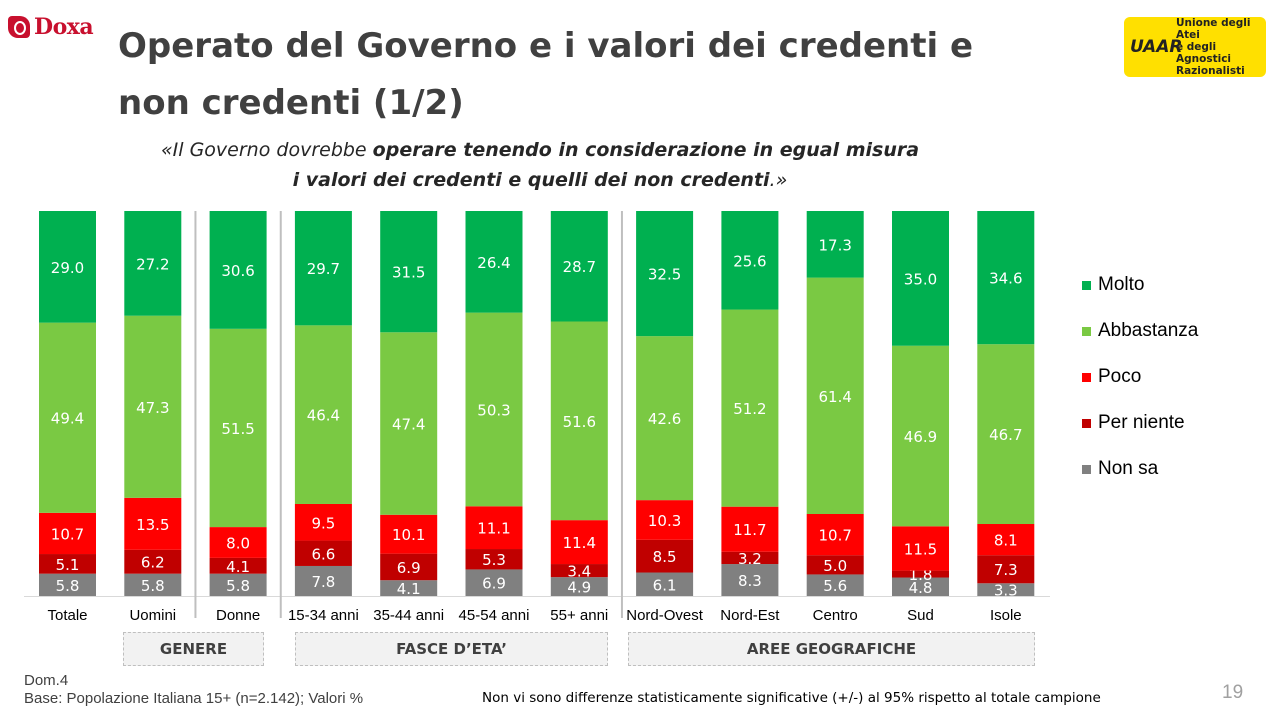 The height and width of the screenshot is (720, 1280). I want to click on bar-segment-abbastanza-totale, so click(67, 417).